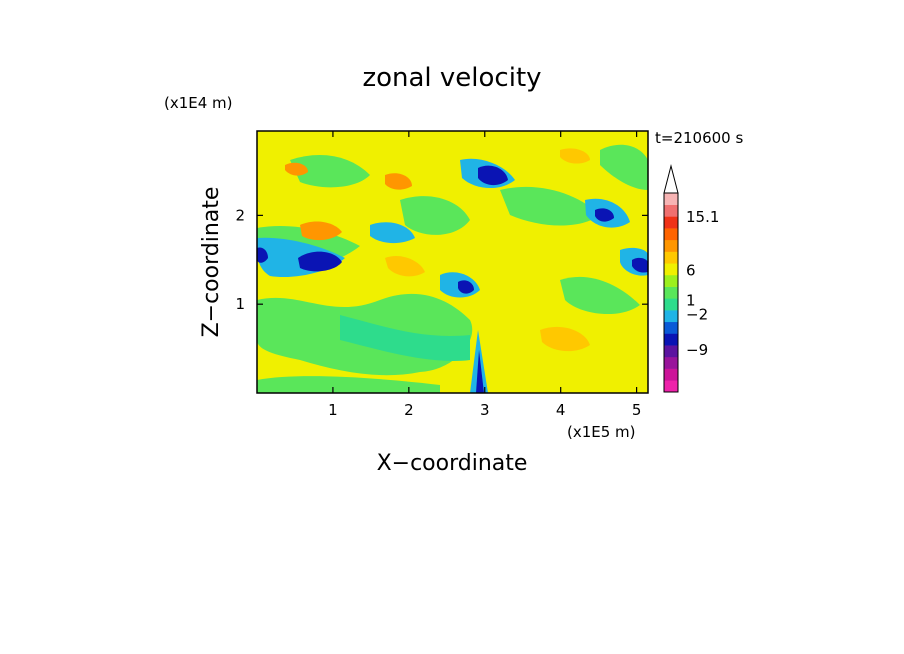 The image size is (904, 654). What do you see at coordinates (691, 271) in the screenshot?
I see `colorbar-label: 6` at bounding box center [691, 271].